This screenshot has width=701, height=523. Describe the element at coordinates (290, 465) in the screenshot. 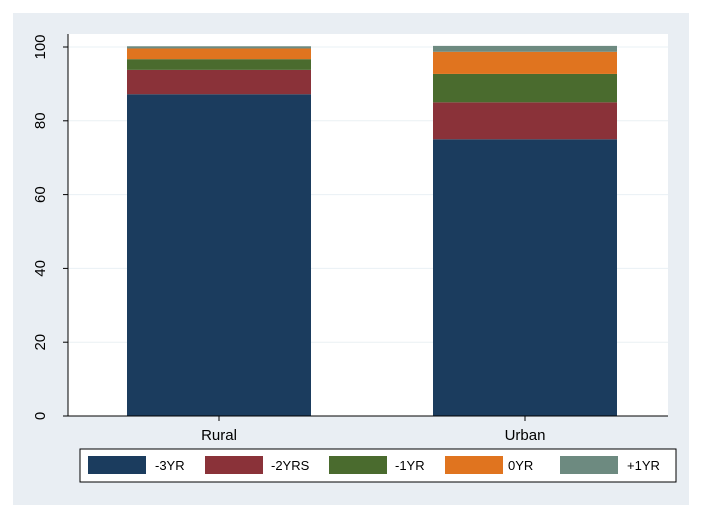

I see `legend-label: -2YRS` at that location.